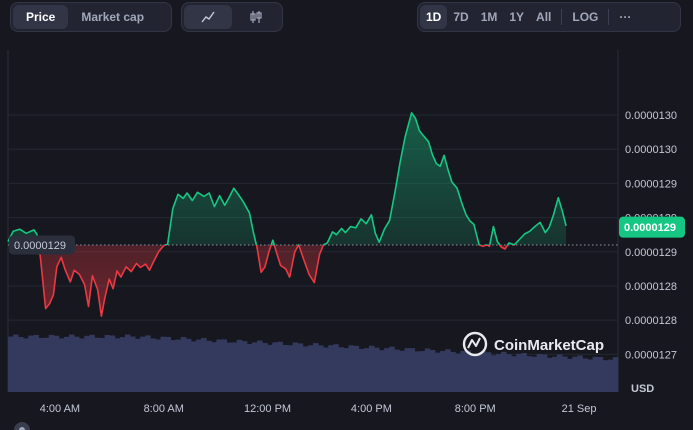 This screenshot has width=693, height=430. I want to click on x-tick-label: 21 Sep, so click(579, 409).